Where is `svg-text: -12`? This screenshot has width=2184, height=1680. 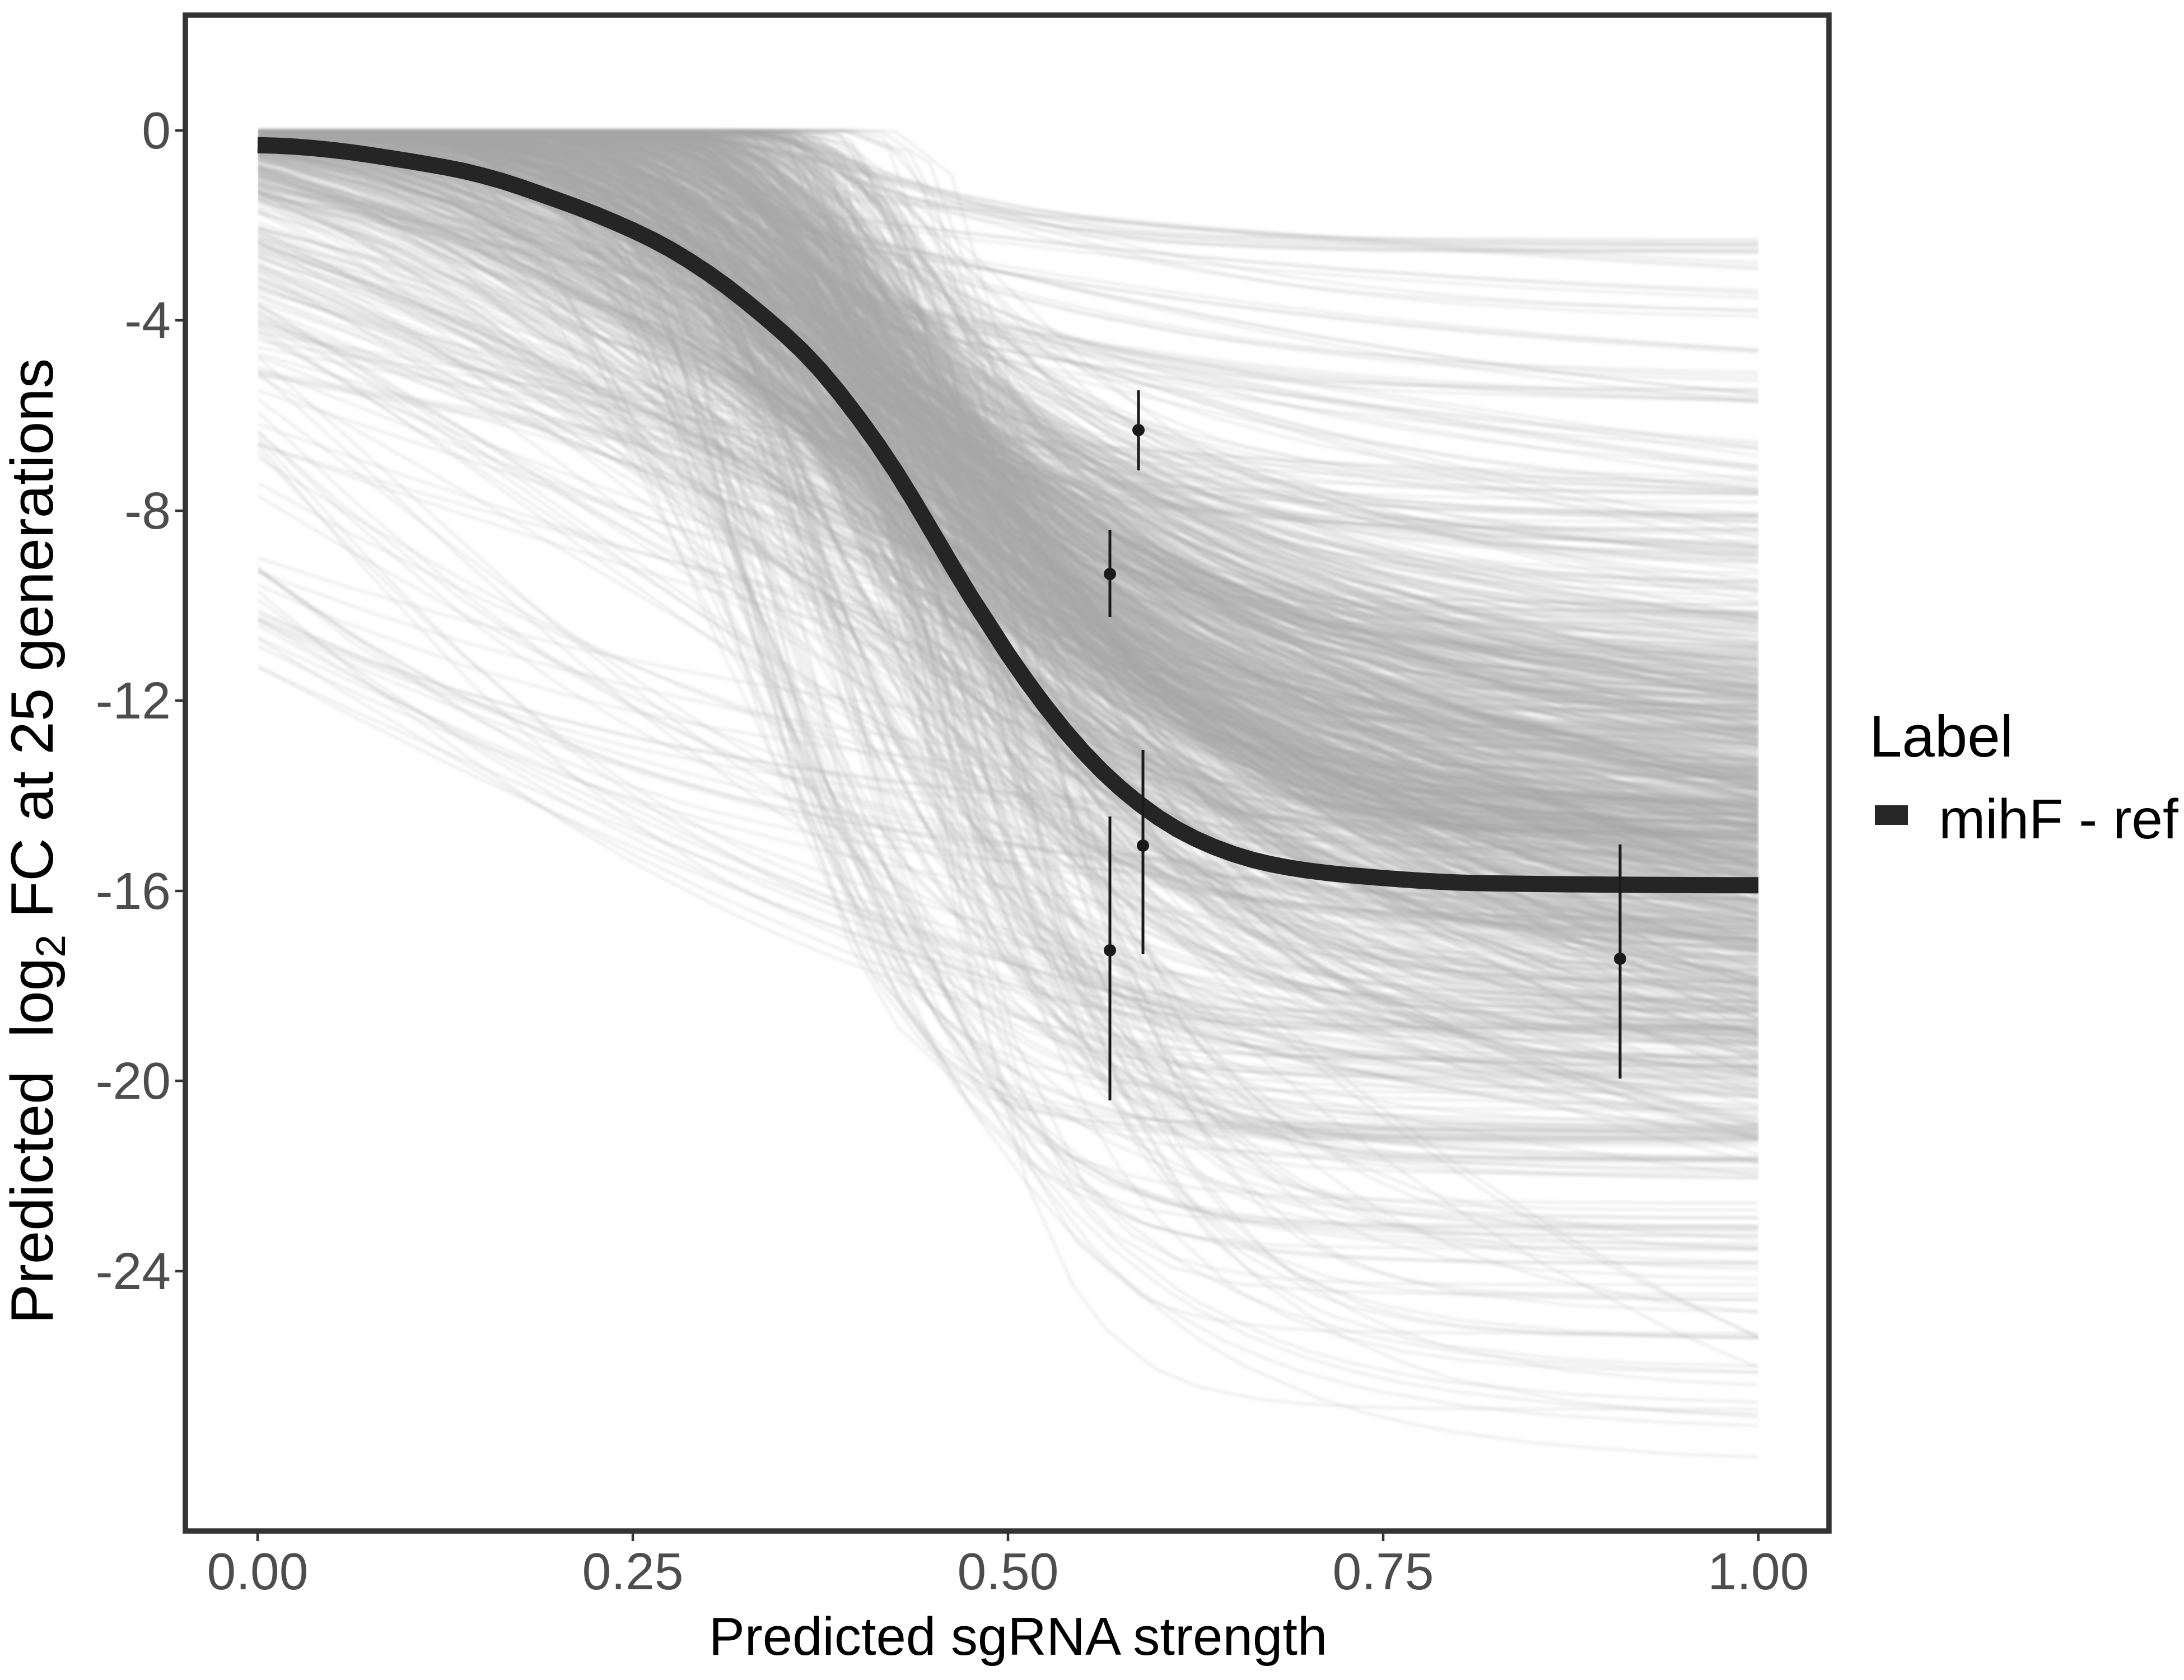 svg-text: -12 is located at coordinates (134, 700).